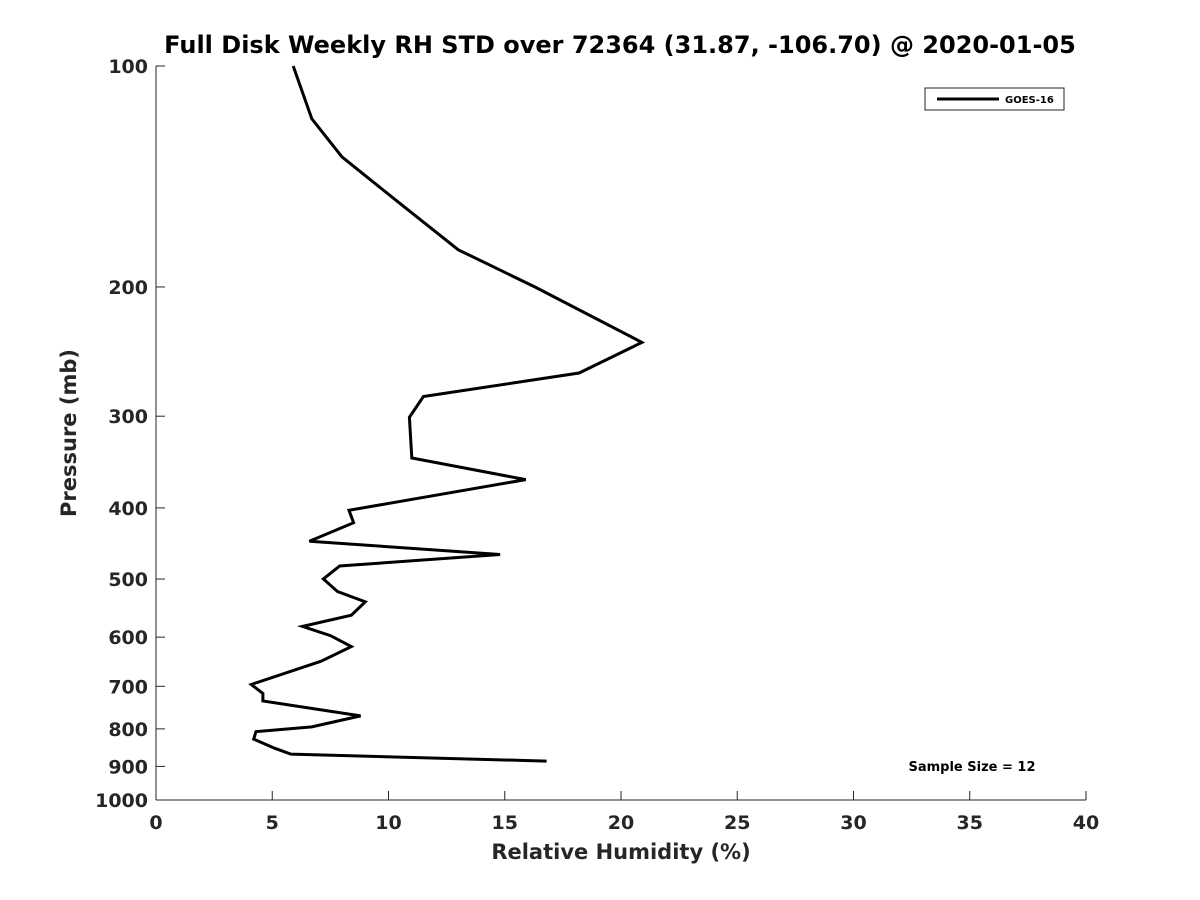 This screenshot has width=1200, height=900. Describe the element at coordinates (128, 767) in the screenshot. I see `y-tick-label: 900` at that location.